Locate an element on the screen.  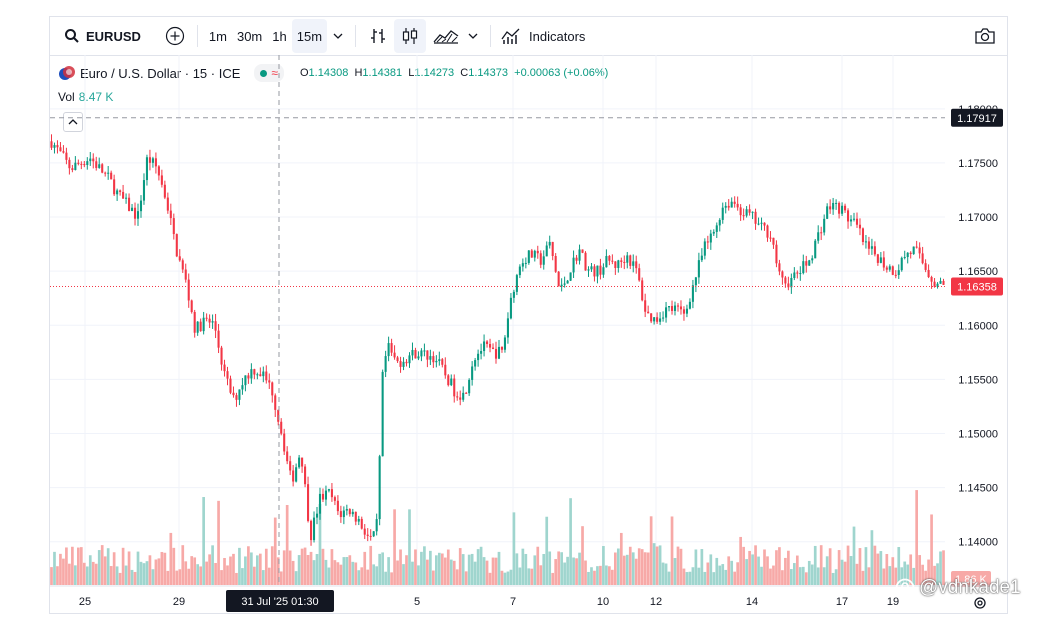
high-label: H is located at coordinates (358, 73).